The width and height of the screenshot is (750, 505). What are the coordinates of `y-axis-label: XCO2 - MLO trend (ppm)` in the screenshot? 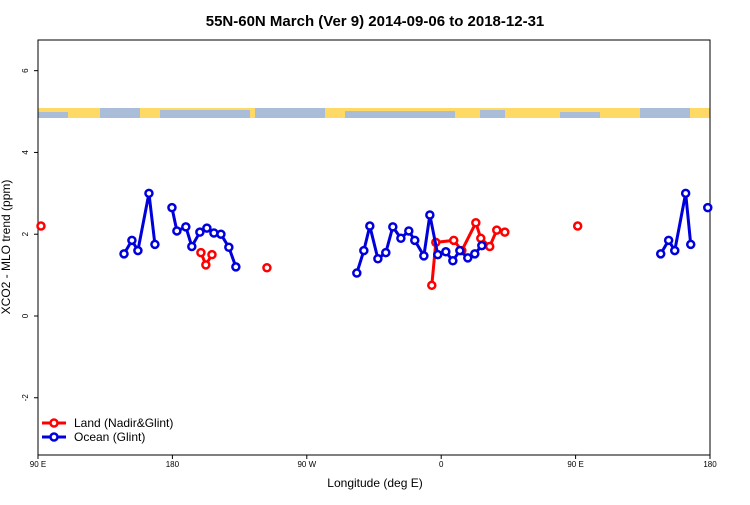 It's located at (6, 247).